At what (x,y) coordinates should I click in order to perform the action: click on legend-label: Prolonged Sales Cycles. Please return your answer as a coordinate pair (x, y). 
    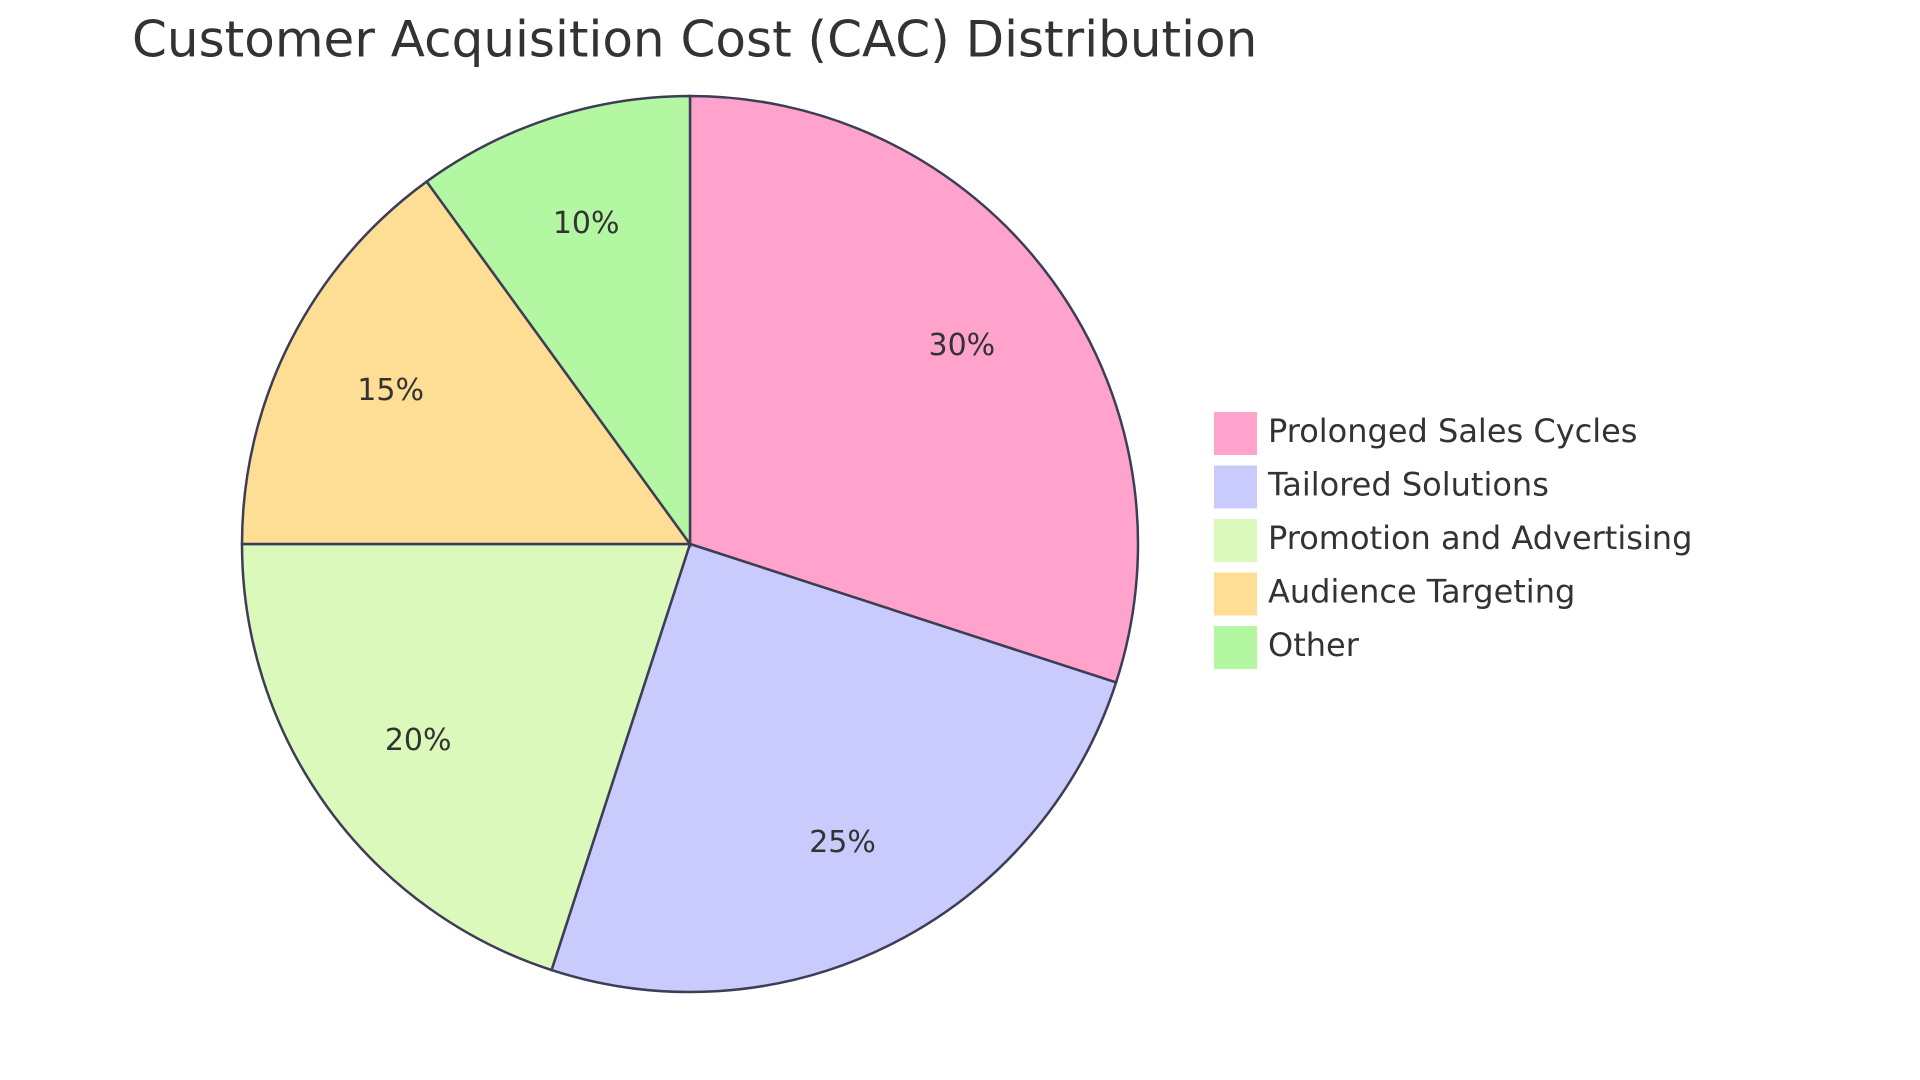
    Looking at the image, I should click on (1452, 431).